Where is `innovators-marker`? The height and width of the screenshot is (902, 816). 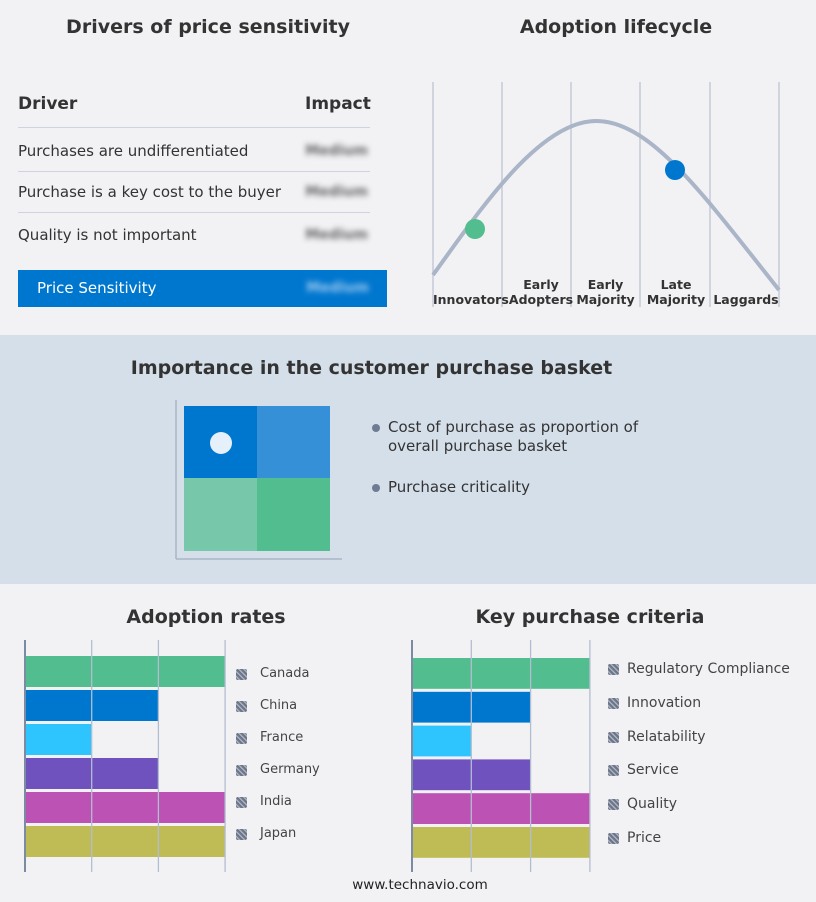
innovators-marker is located at coordinates (475, 229).